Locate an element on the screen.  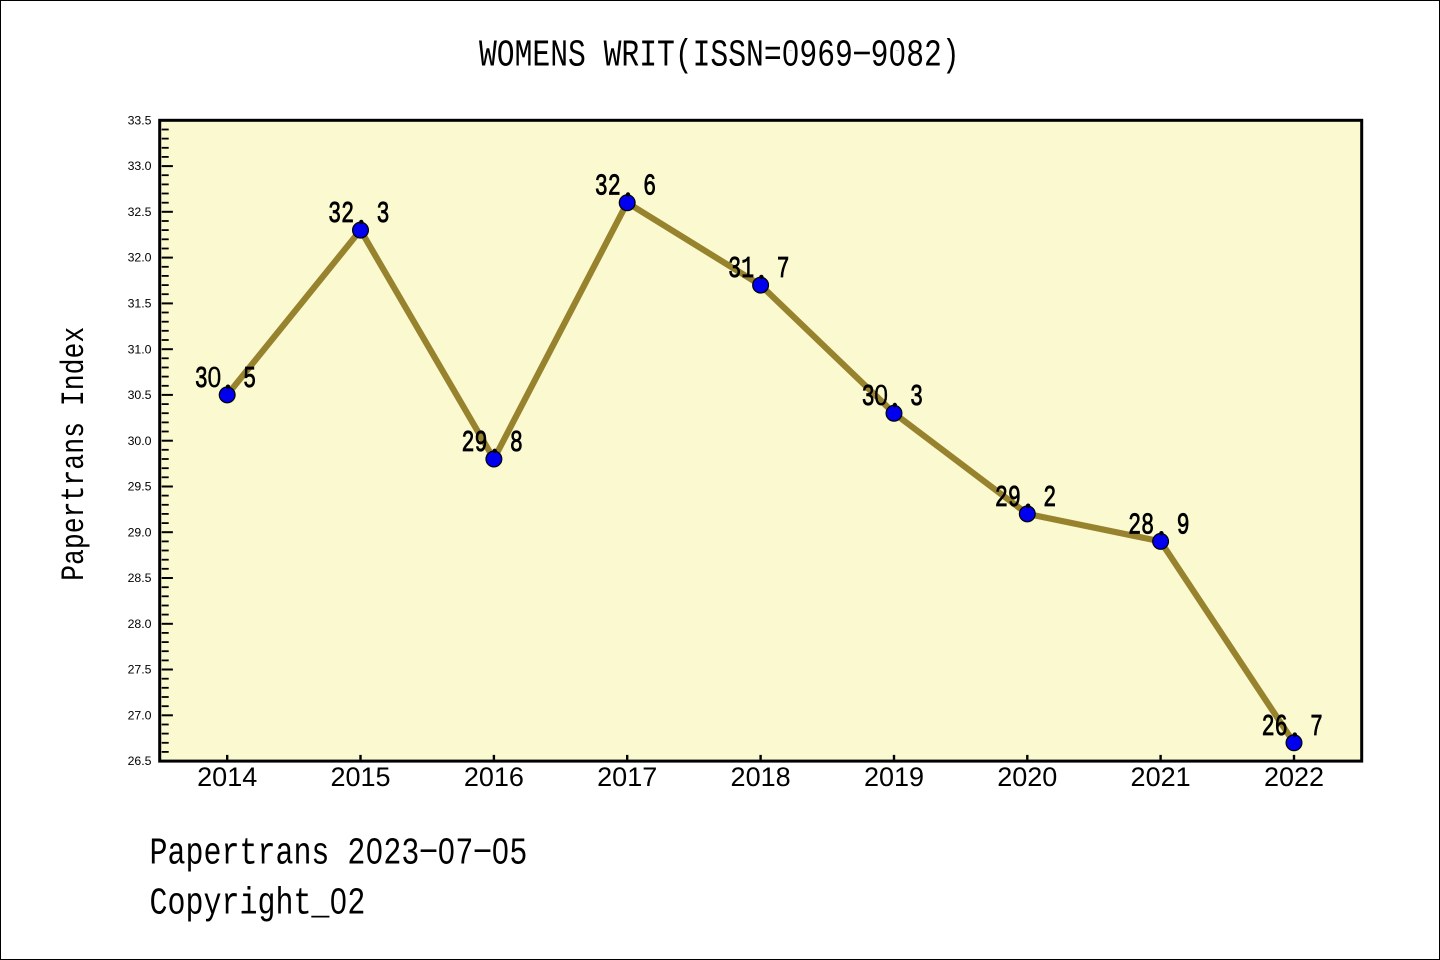
svg-text: 32.5 is located at coordinates (140, 212).